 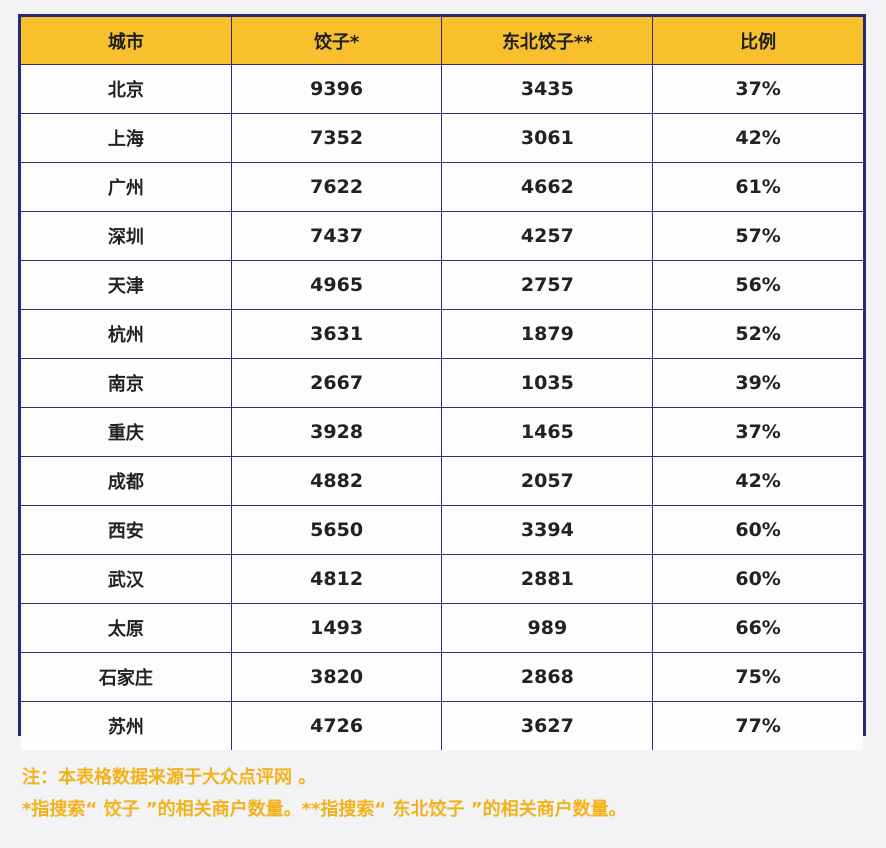 I want to click on table-row: 武汉 4812 2881 60%, so click(x=442, y=579).